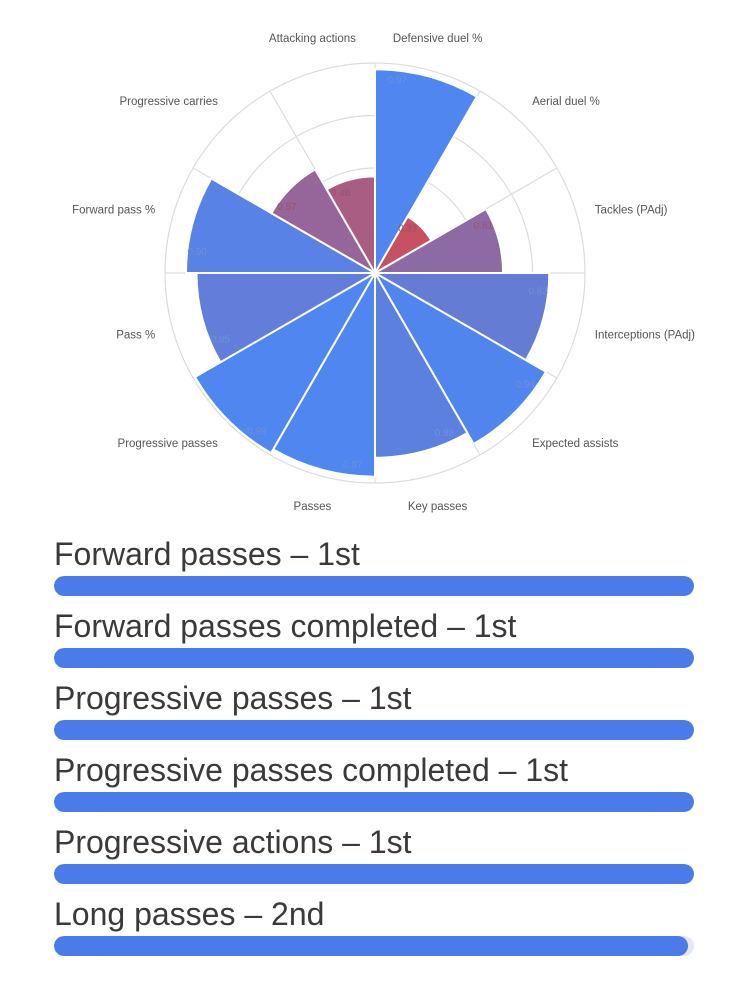 This screenshot has height=982, width=752. I want to click on value-label: 0.57, so click(287, 207).